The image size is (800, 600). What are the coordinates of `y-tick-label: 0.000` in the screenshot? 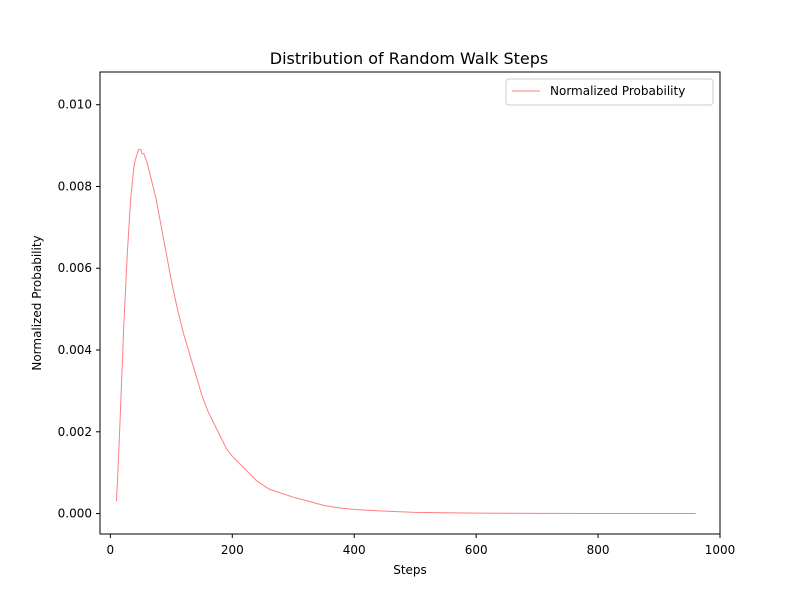 It's located at (75, 514).